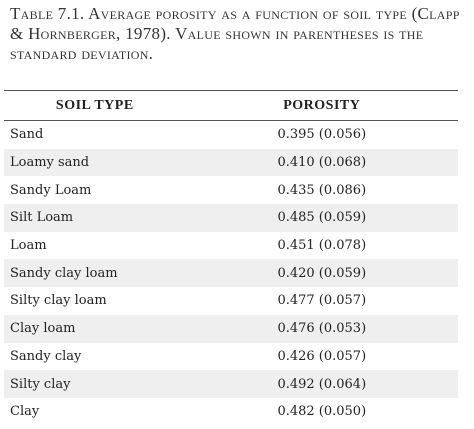  Describe the element at coordinates (231, 357) in the screenshot. I see `table-row: Sandy clay 0.426 (0.057)` at that location.